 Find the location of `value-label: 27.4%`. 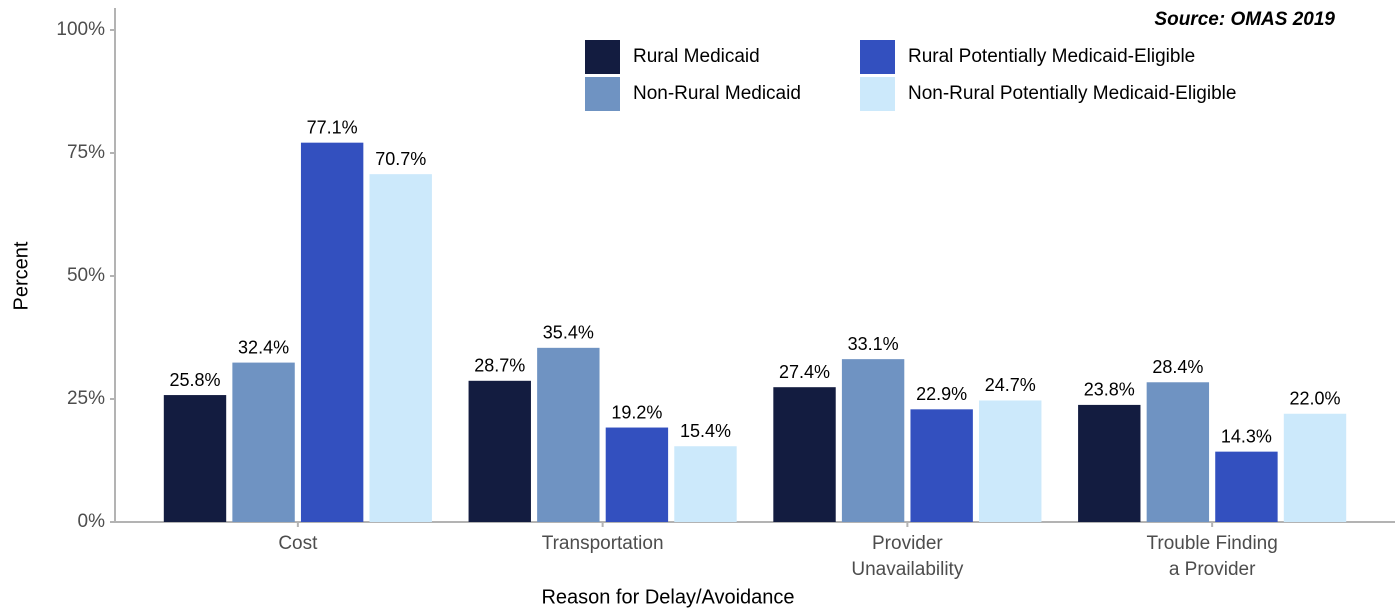

value-label: 27.4% is located at coordinates (804, 372).